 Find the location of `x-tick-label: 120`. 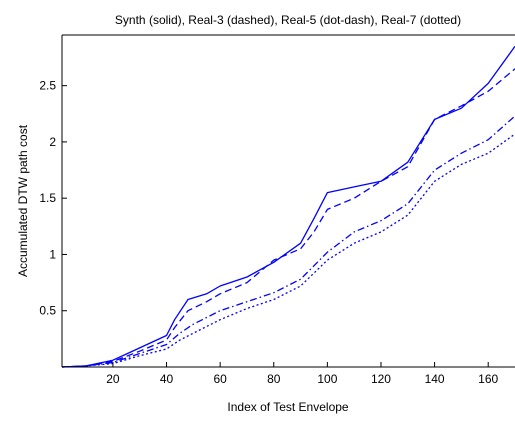

x-tick-label: 120 is located at coordinates (381, 379).